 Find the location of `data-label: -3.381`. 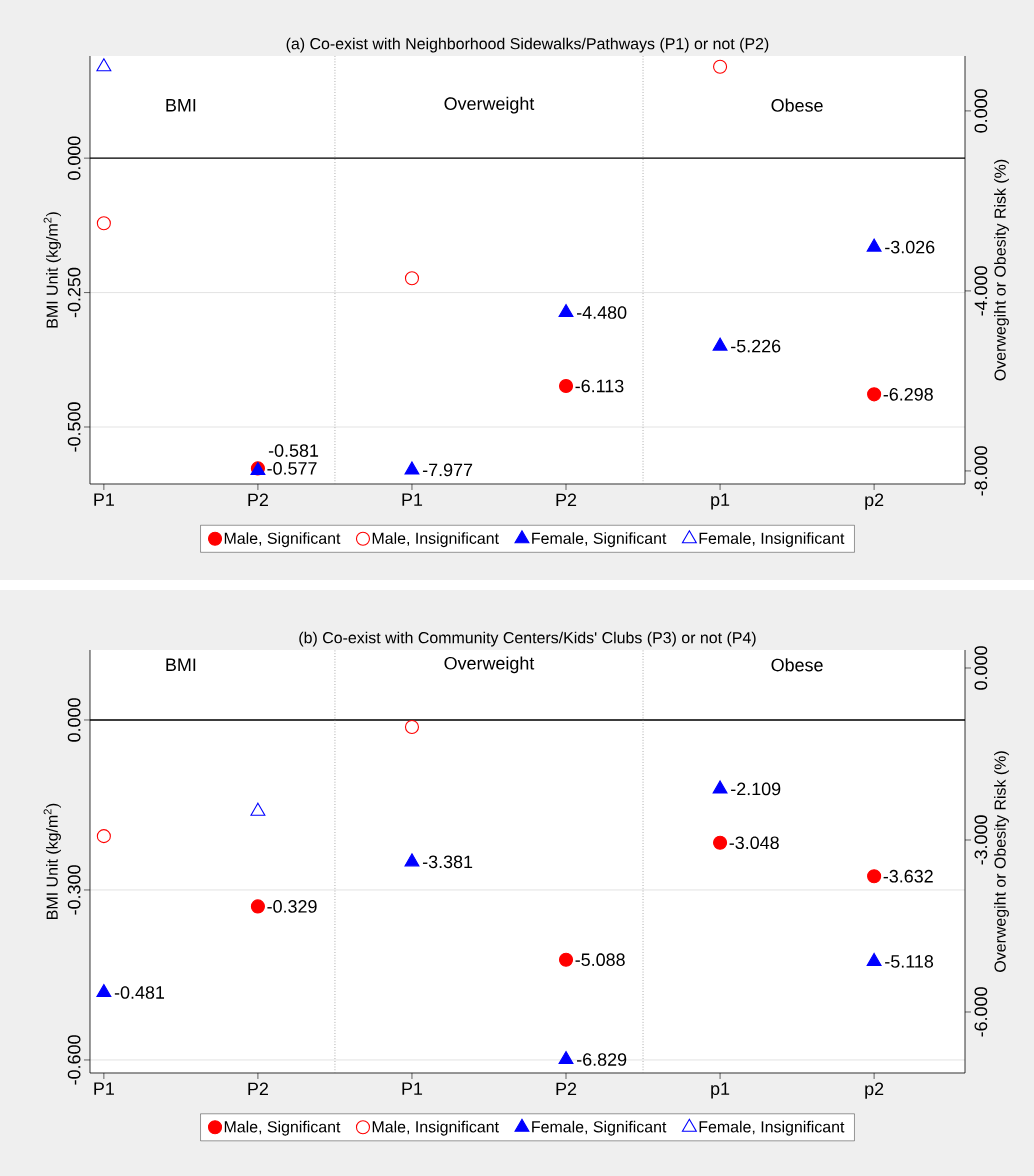

data-label: -3.381 is located at coordinates (447, 862).